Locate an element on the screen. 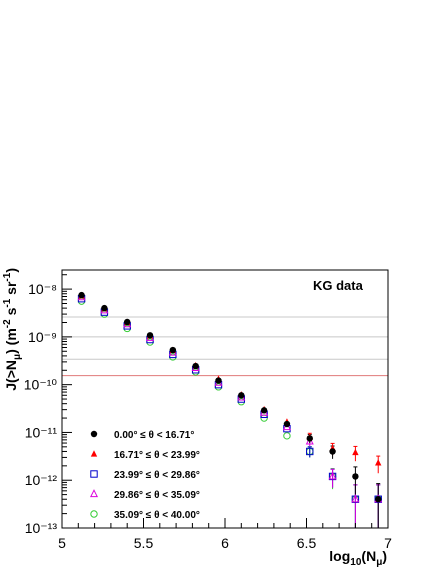 This screenshot has height=573, width=443. legend-label-1: 16.71° ≤ θ < 23.99° is located at coordinates (157, 455).